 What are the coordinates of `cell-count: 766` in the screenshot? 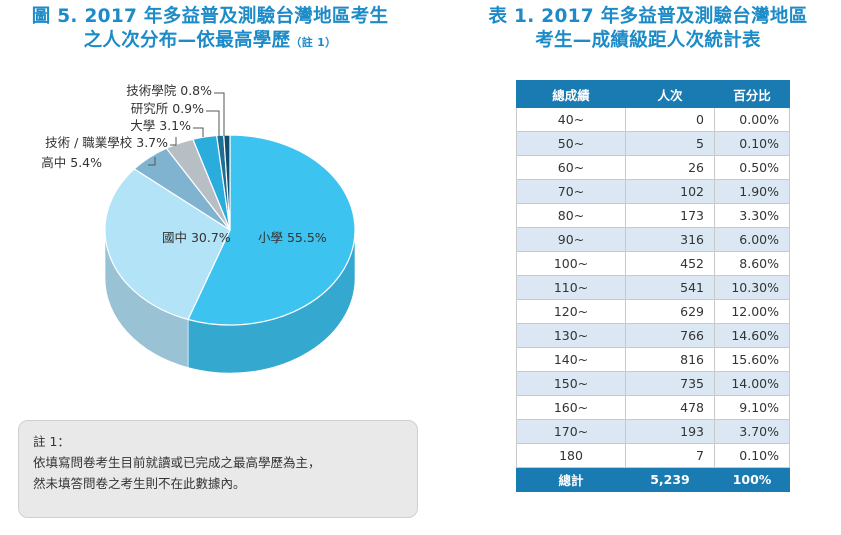 It's located at (670, 335).